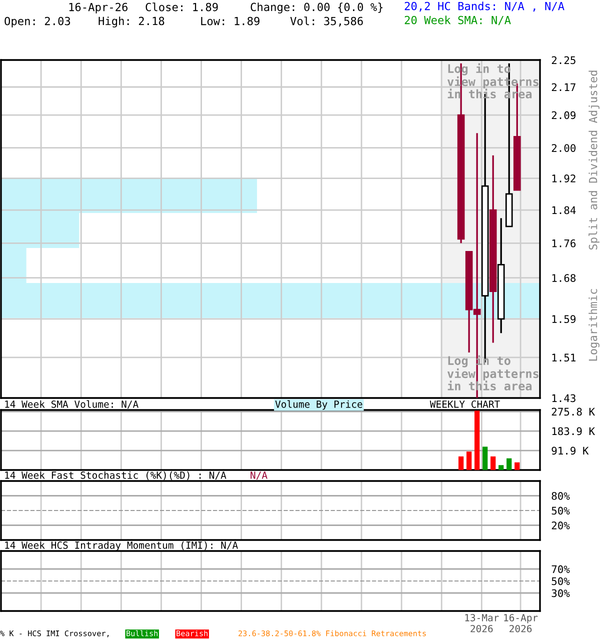 This screenshot has height=640, width=600. What do you see at coordinates (316, 8) in the screenshot?
I see `text: Change: 0.00 {0.0 %}` at bounding box center [316, 8].